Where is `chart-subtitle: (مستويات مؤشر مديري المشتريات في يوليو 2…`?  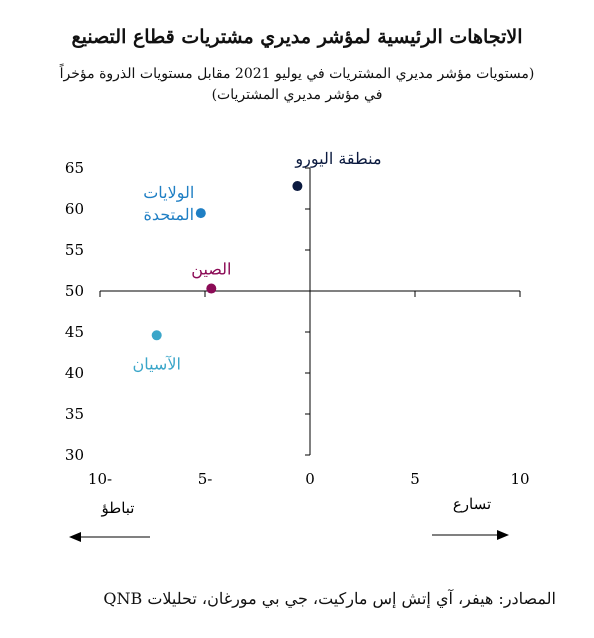 chart-subtitle: (مستويات مؤشر مديري المشتريات في يوليو 2… is located at coordinates (297, 85).